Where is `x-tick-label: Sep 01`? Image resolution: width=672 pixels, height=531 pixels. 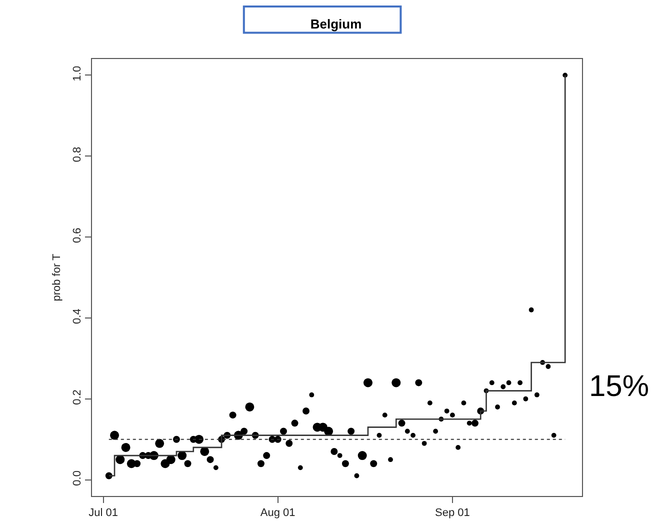 x-tick-label: Sep 01 is located at coordinates (452, 513).